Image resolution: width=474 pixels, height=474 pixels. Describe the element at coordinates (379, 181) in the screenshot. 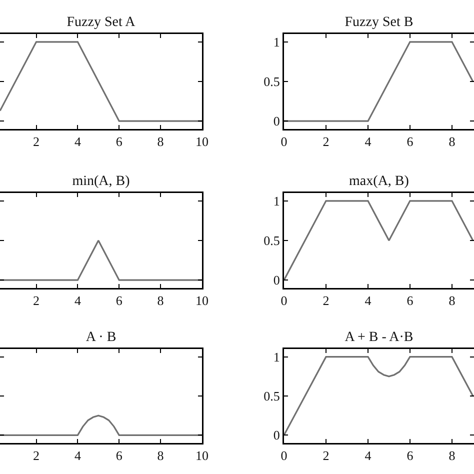

I see `chart-title: max(A, B)` at that location.